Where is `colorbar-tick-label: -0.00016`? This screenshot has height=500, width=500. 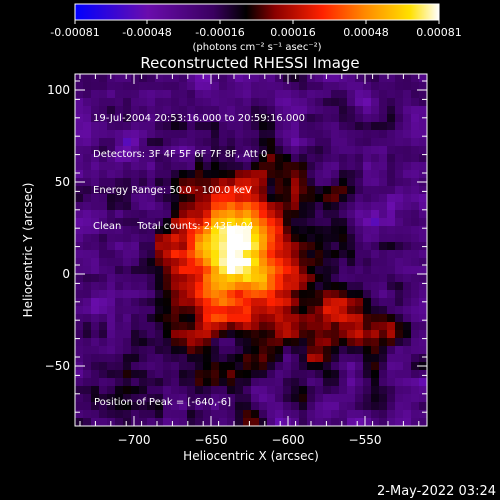 colorbar-tick-label: -0.00016 is located at coordinates (219, 32).